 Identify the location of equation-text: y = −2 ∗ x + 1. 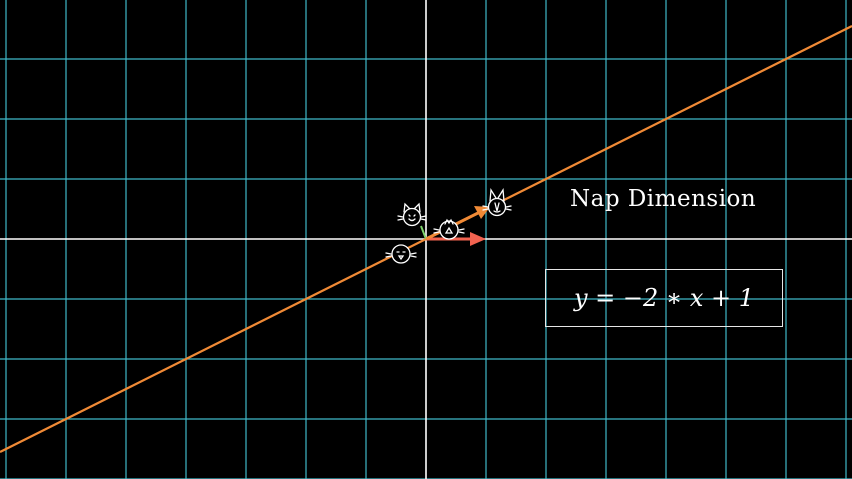
(664, 298).